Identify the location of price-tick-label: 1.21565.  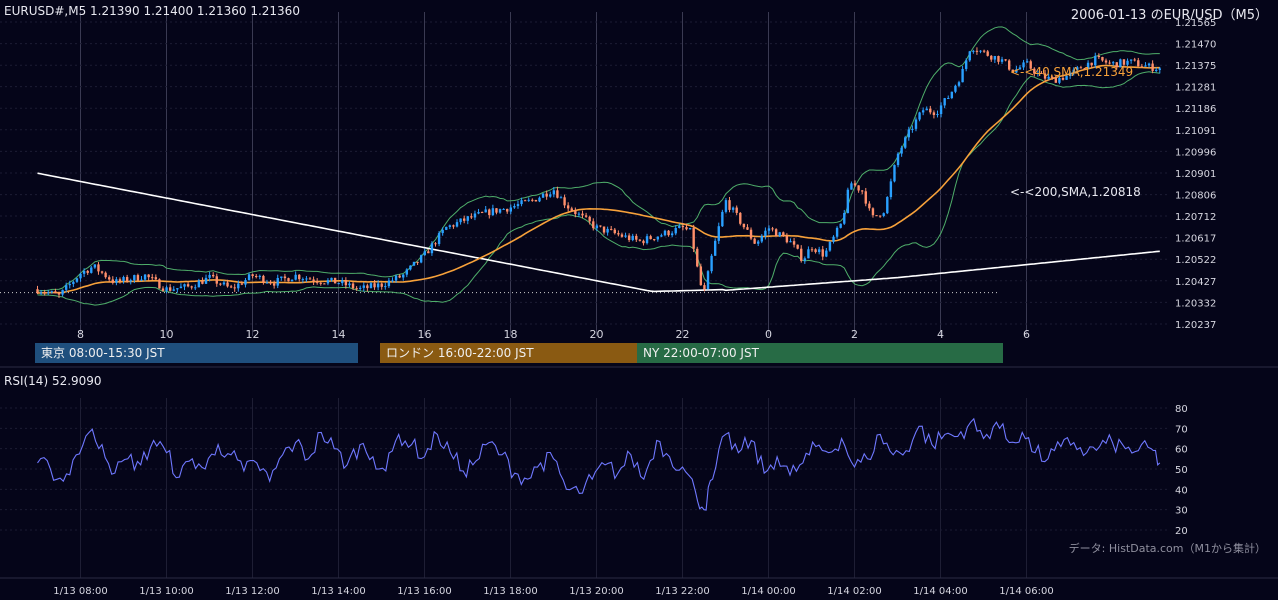
(1195, 23).